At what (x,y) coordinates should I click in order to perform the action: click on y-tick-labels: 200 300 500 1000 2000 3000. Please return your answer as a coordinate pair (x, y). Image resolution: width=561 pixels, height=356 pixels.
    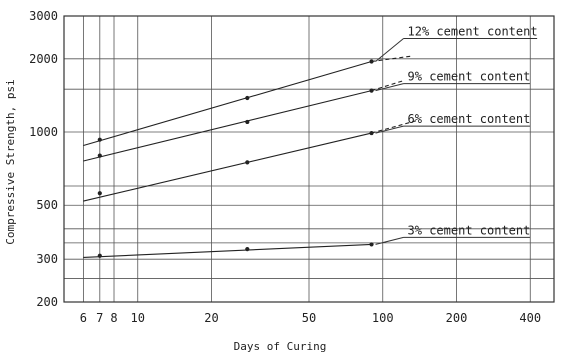
    Looking at the image, I should click on (43, 159).